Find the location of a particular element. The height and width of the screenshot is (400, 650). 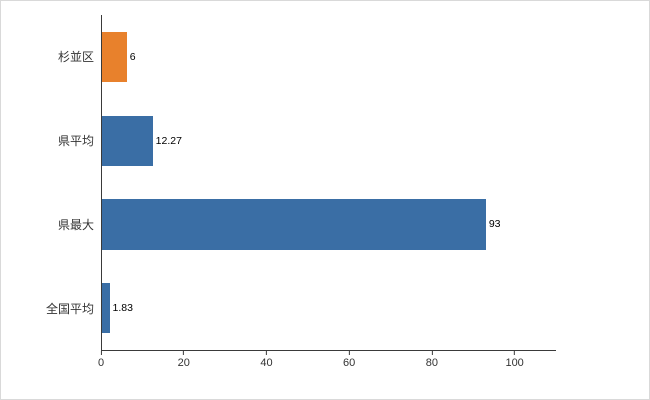

category-label: 県最大 is located at coordinates (75, 224).